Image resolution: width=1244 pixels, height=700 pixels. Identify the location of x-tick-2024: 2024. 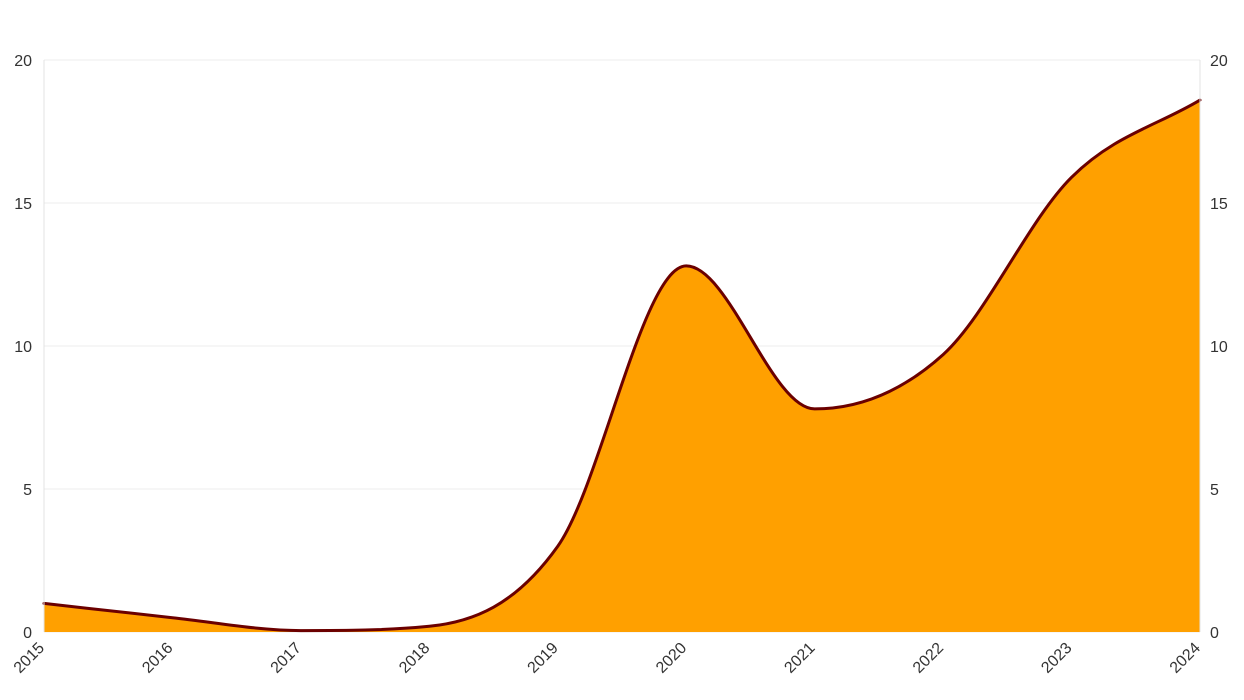
(1185, 658).